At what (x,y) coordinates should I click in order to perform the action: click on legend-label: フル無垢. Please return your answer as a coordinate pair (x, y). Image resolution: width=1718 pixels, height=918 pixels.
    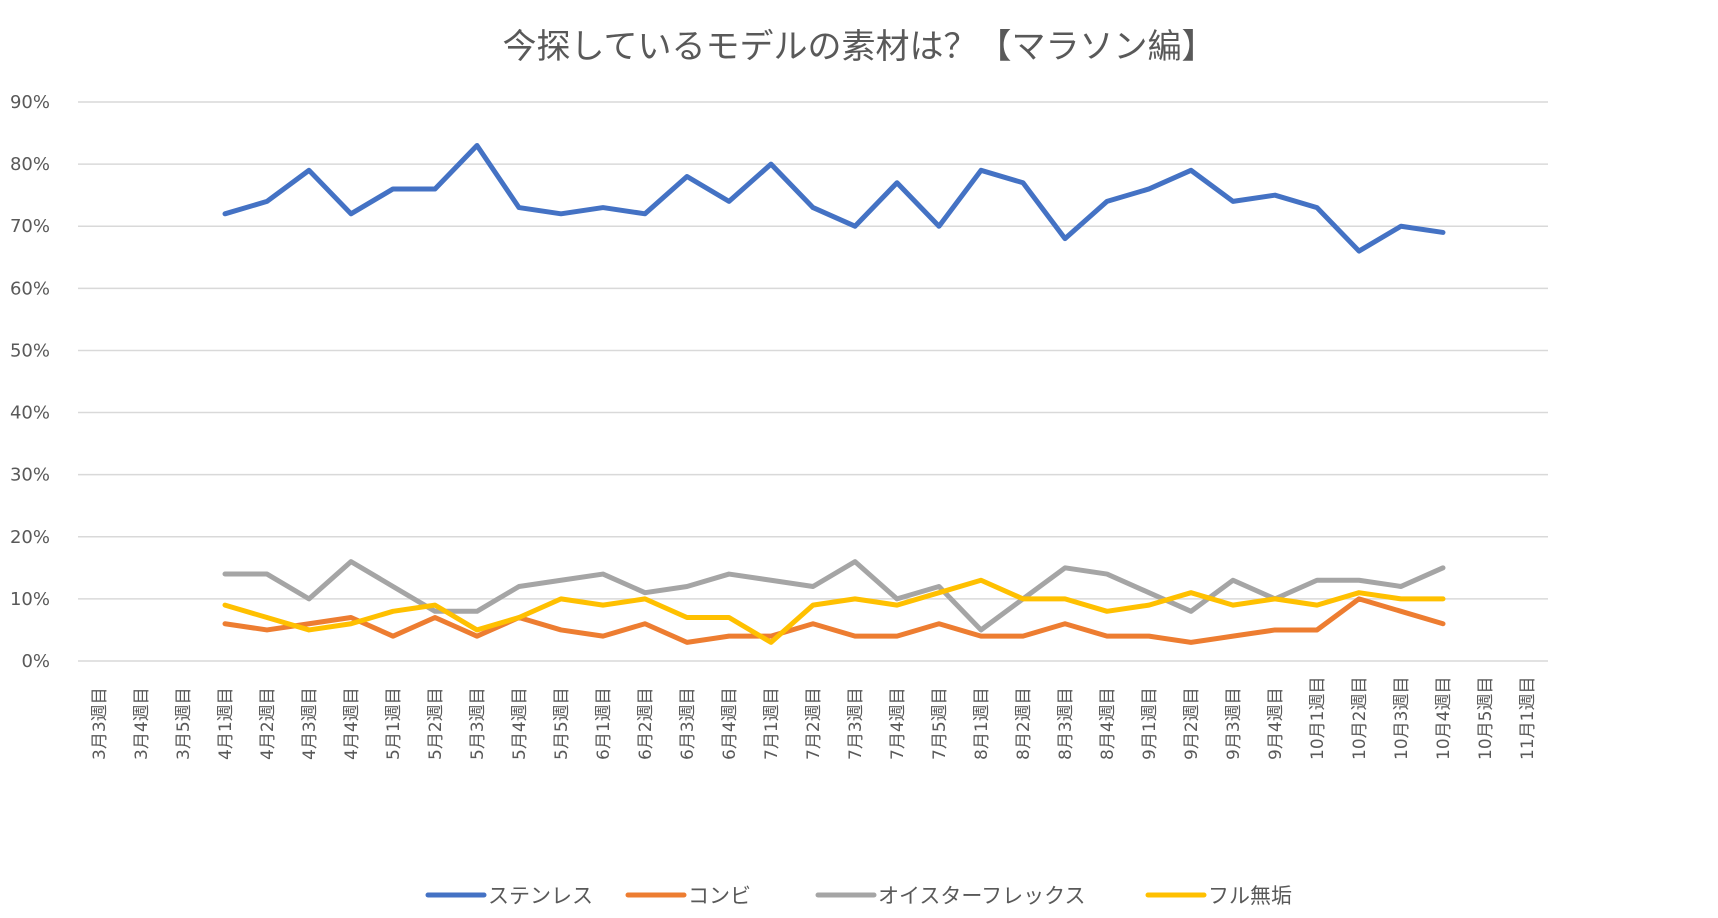
    Looking at the image, I should click on (1250, 896).